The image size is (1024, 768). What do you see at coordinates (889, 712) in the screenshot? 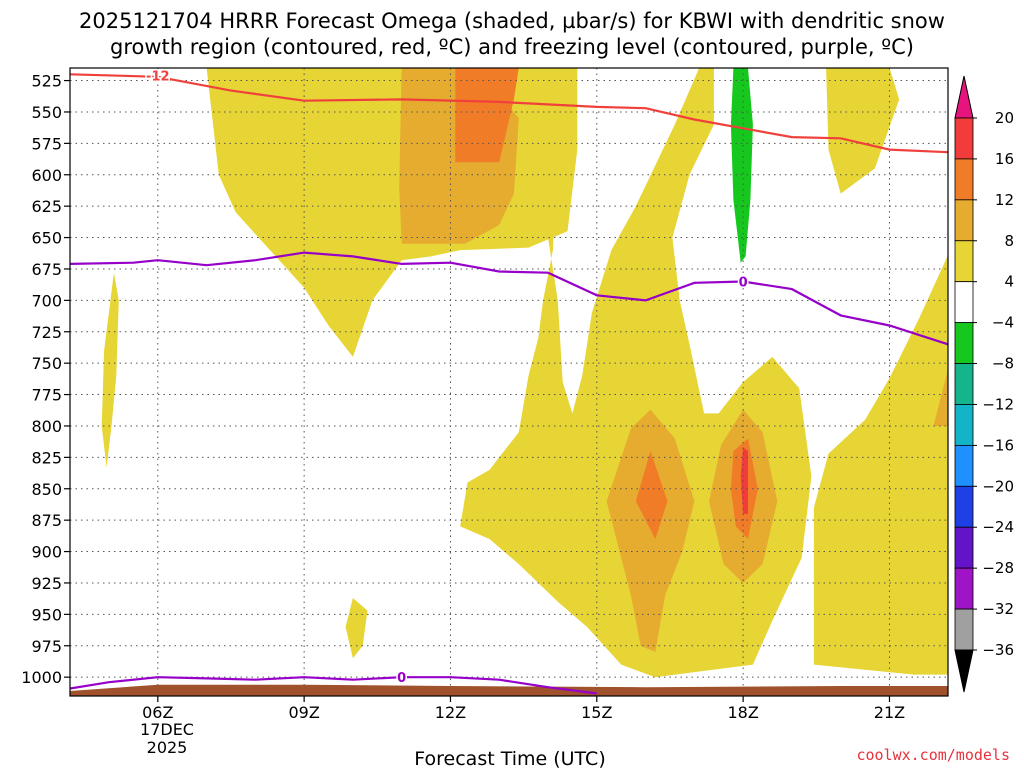
I see `x-tick-label-21Z: 21Z` at bounding box center [889, 712].